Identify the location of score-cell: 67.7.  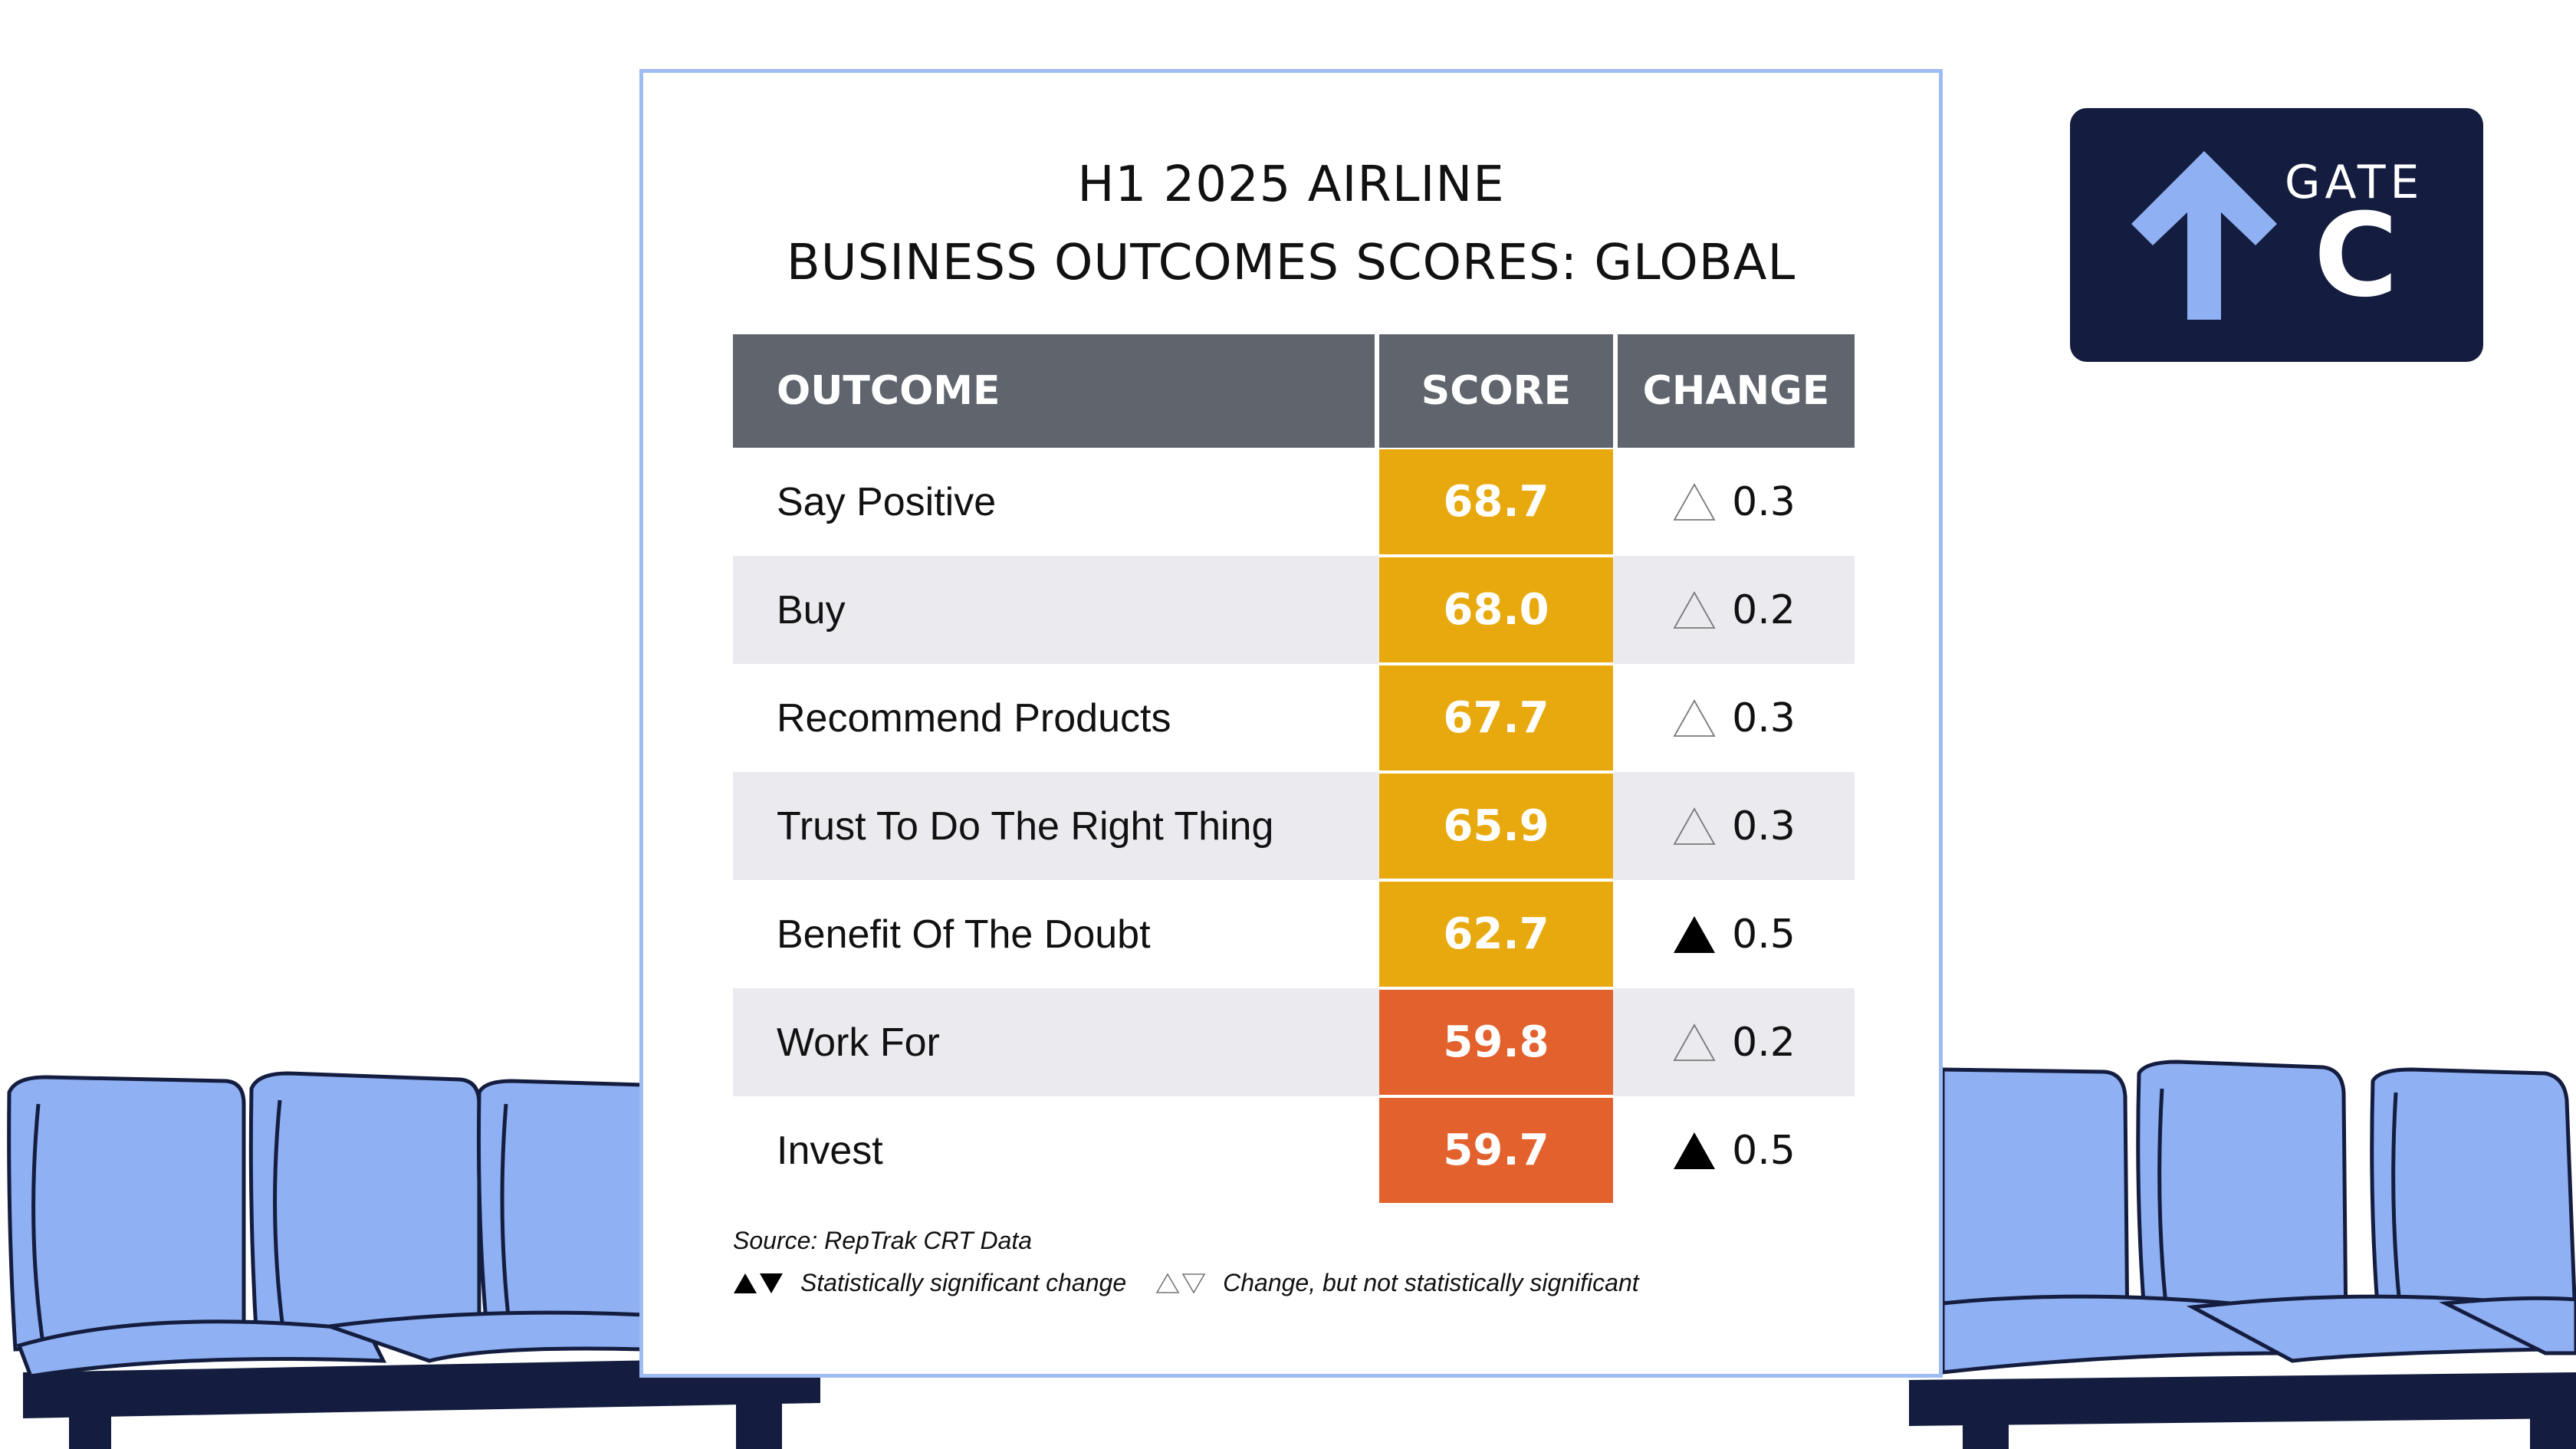
(1496, 718).